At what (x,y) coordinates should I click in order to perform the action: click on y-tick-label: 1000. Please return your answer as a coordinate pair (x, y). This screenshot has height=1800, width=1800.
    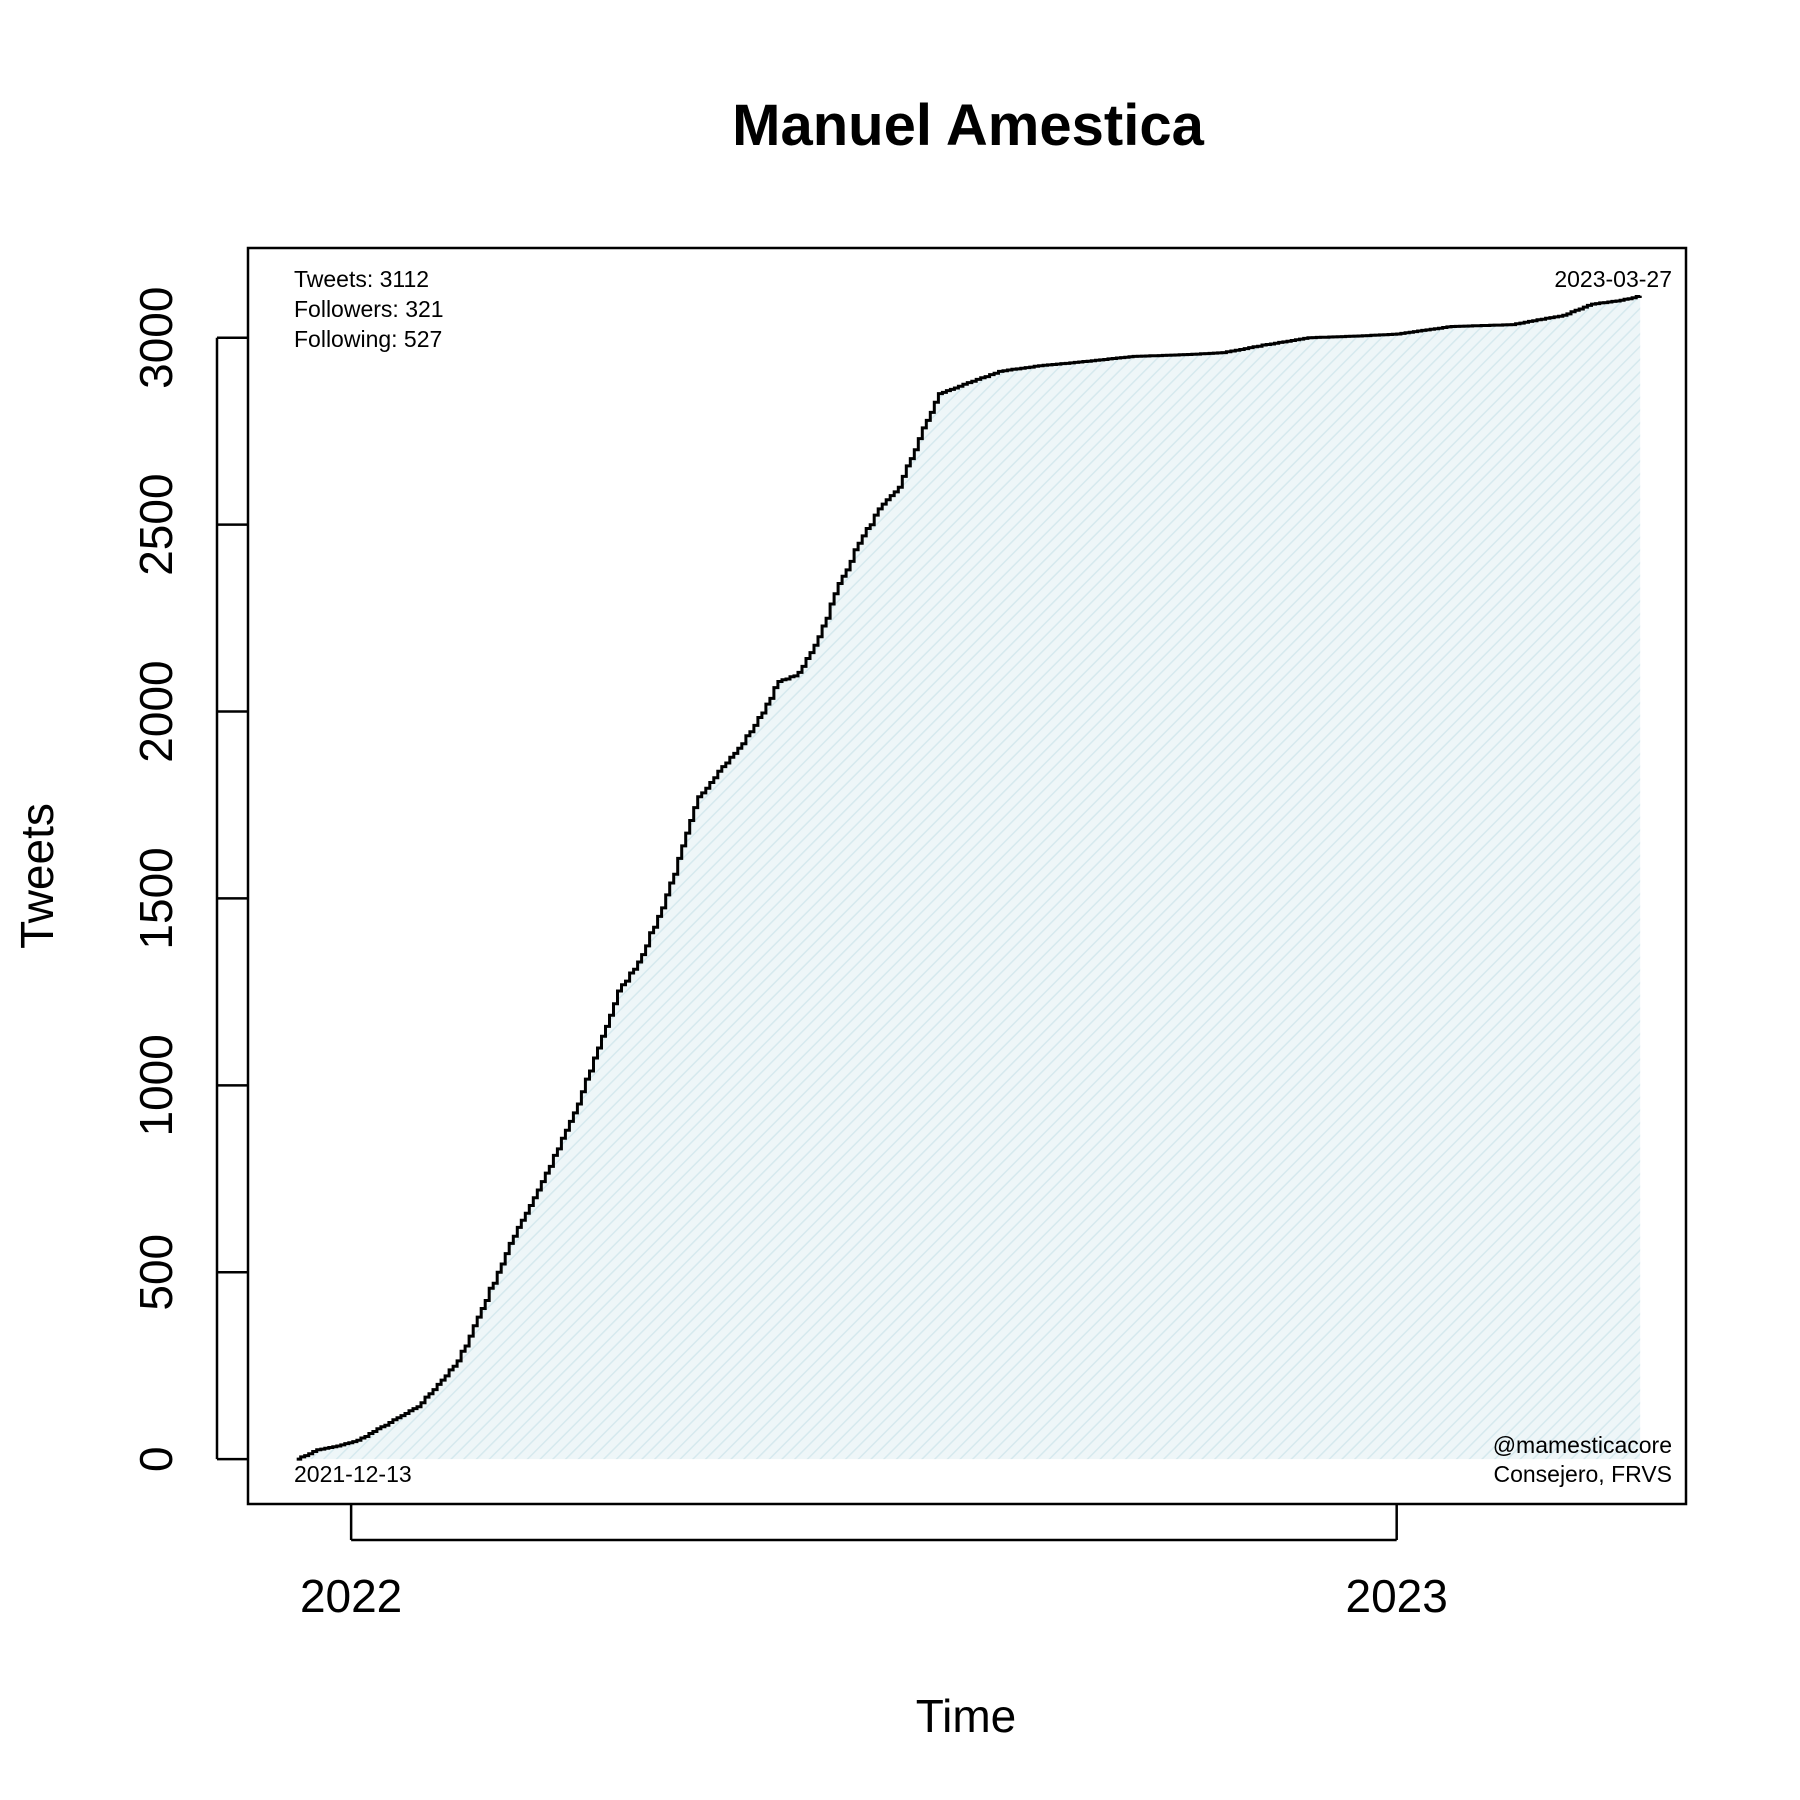
    Looking at the image, I should click on (156, 1085).